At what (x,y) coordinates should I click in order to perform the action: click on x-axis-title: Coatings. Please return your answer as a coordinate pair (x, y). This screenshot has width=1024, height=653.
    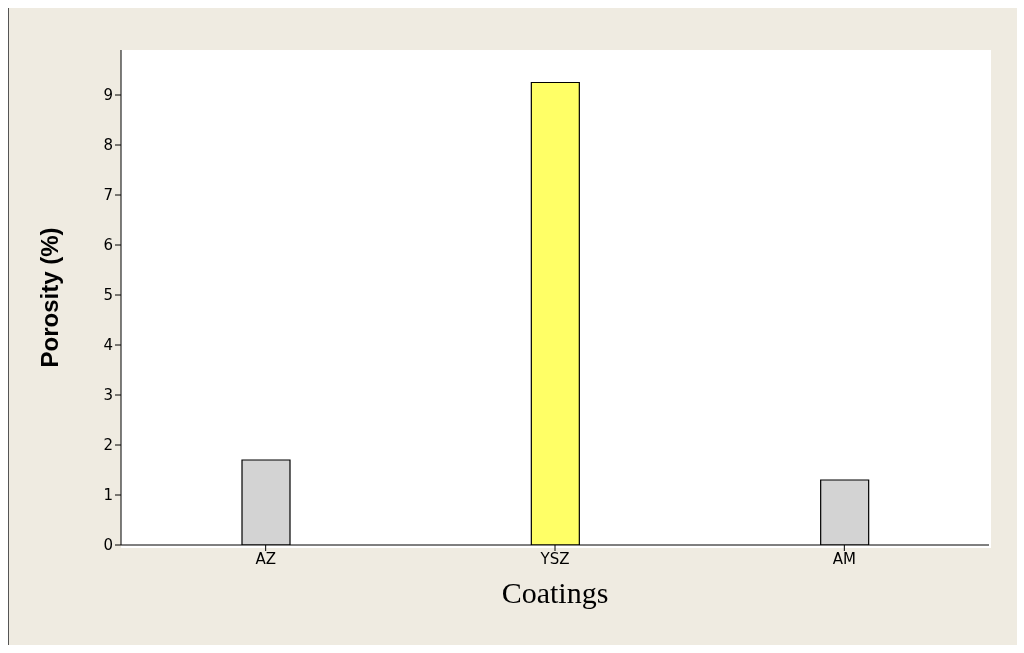
    Looking at the image, I should click on (555, 592).